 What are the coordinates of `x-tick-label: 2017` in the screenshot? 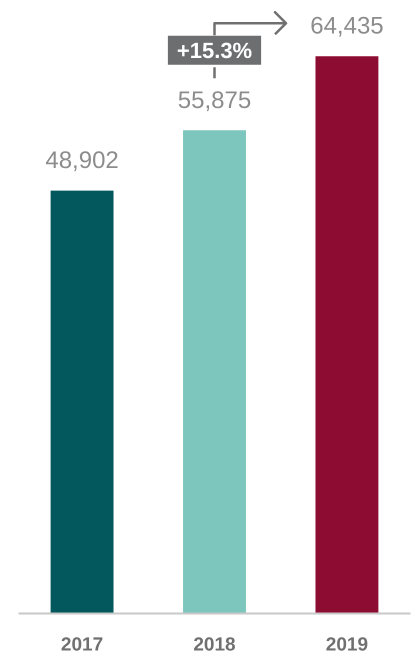 It's located at (82, 644).